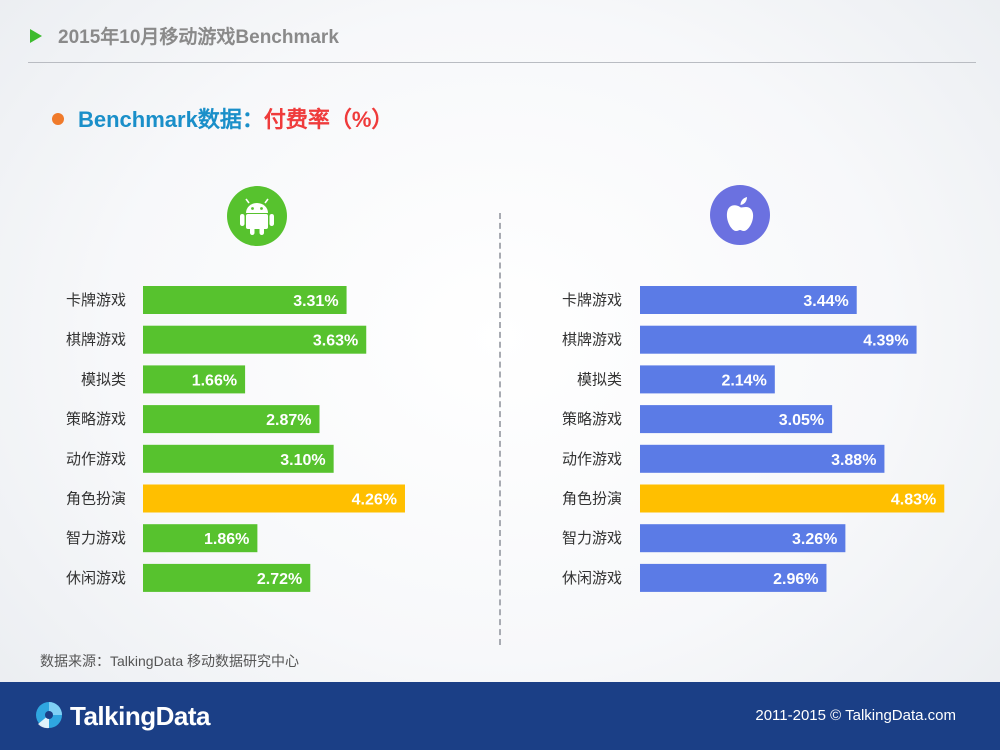 This screenshot has height=750, width=1000. I want to click on ios-value-label: 2.96%, so click(795, 579).